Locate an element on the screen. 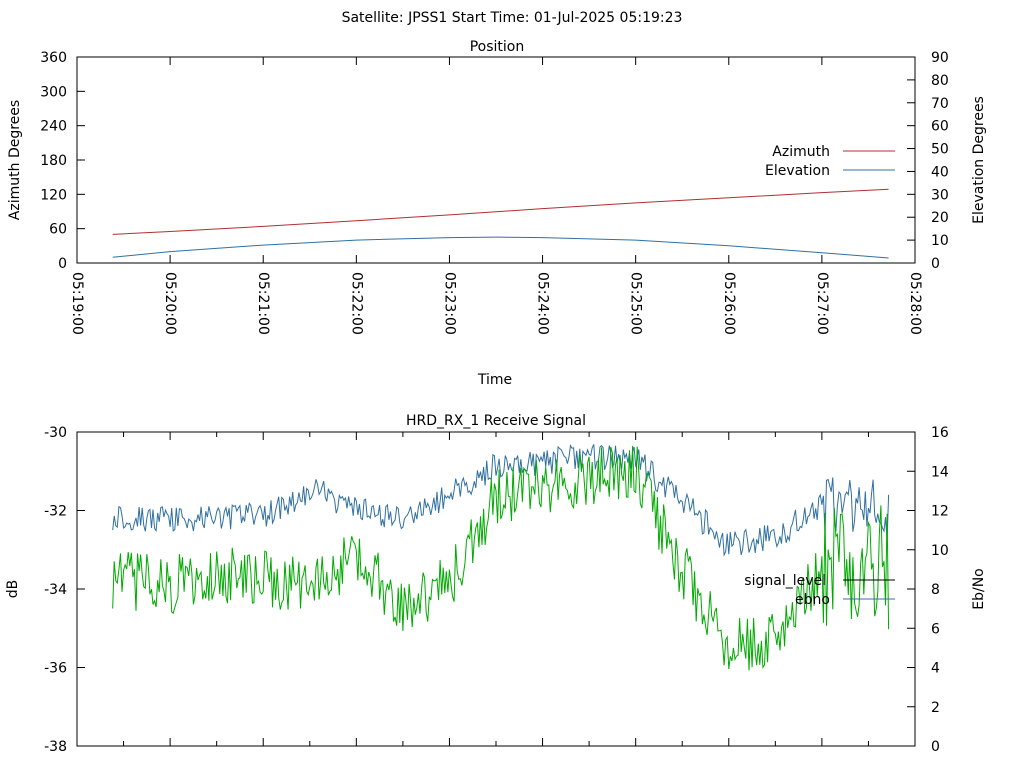 The width and height of the screenshot is (1024, 768). position-chart-title: Position is located at coordinates (497, 47).